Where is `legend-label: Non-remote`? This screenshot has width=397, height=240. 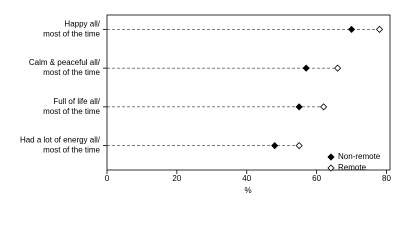 legend-label: Non-remote is located at coordinates (359, 156).